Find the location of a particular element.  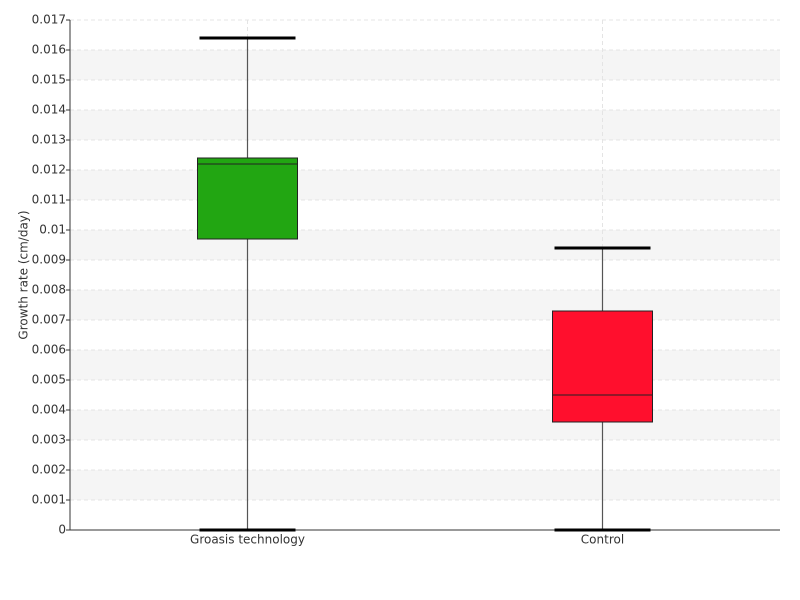

y-tick-label: 0.002 is located at coordinates (49, 470).